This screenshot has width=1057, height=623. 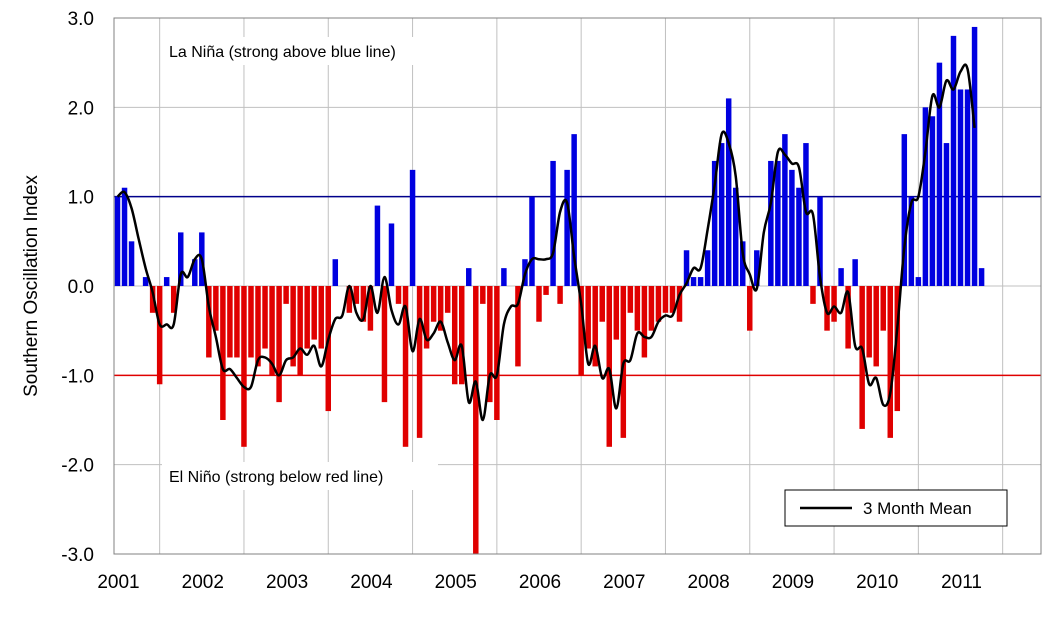 What do you see at coordinates (540, 582) in the screenshot?
I see `x-tick-label: 2006` at bounding box center [540, 582].